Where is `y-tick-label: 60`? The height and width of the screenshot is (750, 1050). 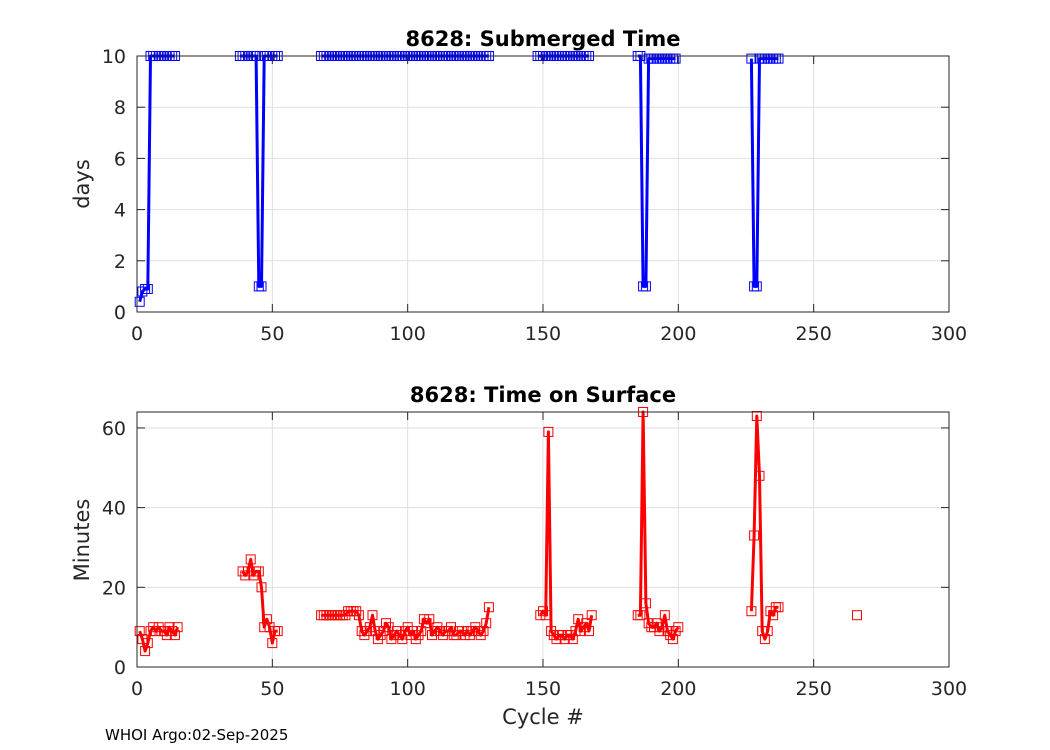
y-tick-label: 60 is located at coordinates (114, 429).